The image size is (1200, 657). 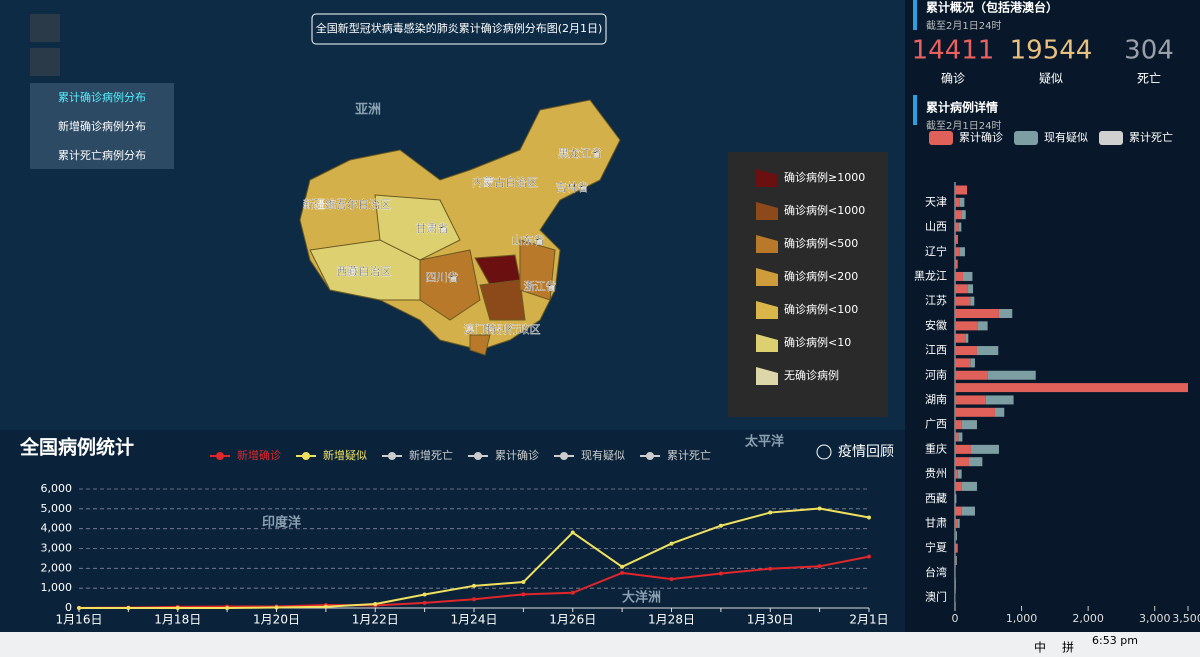 I want to click on map-legend-box, so click(x=808, y=284).